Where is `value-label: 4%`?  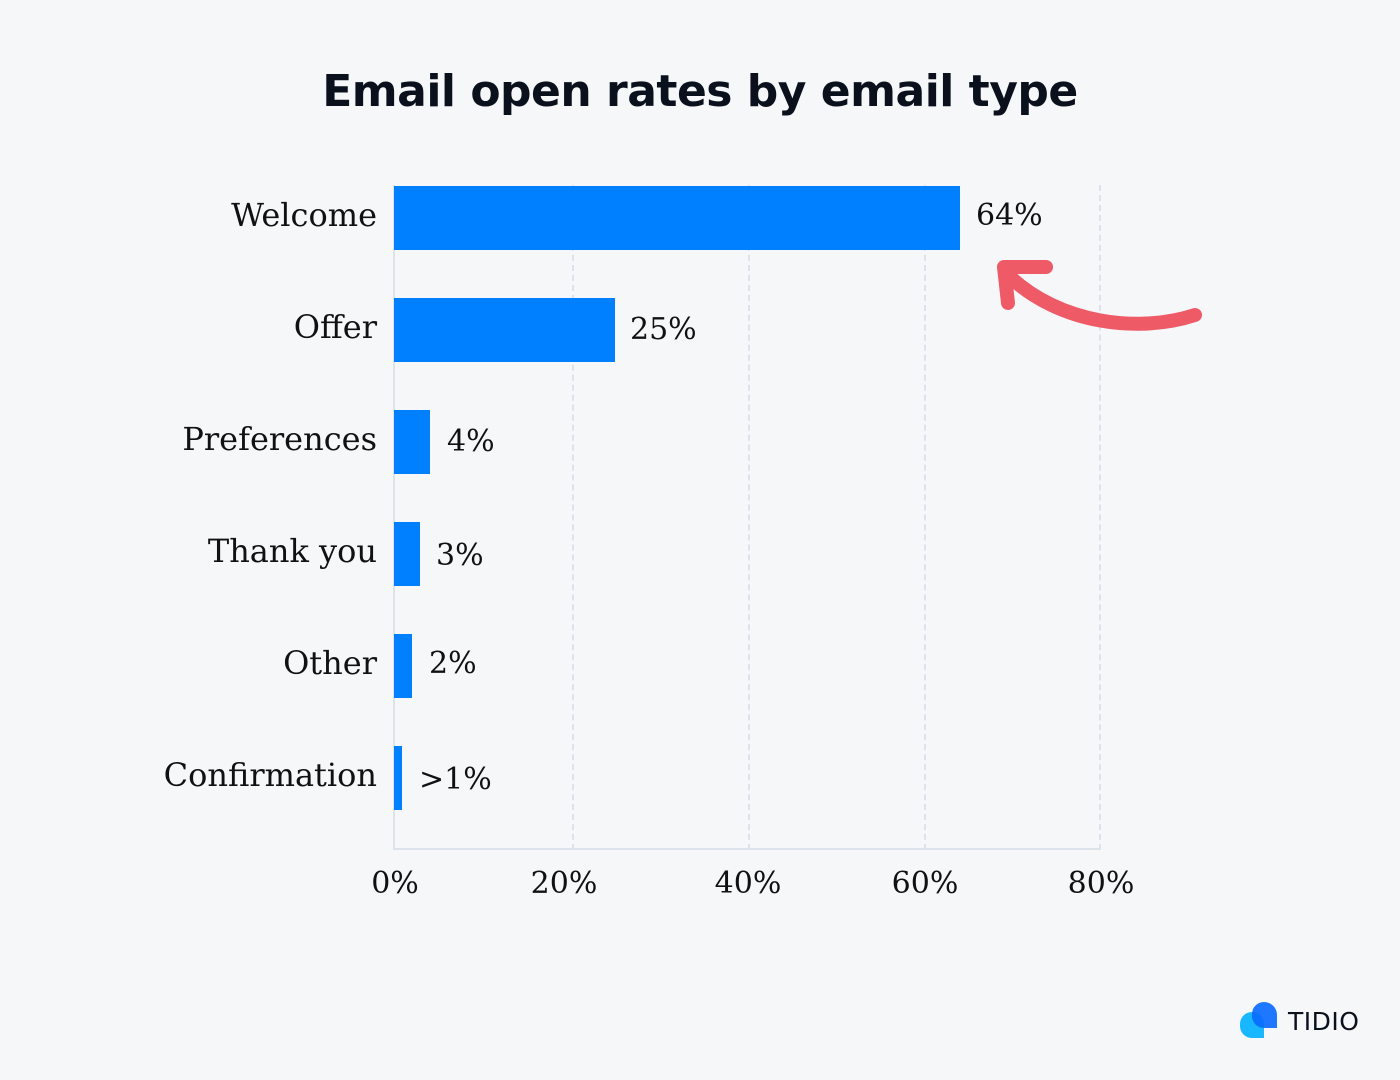
value-label: 4% is located at coordinates (471, 441).